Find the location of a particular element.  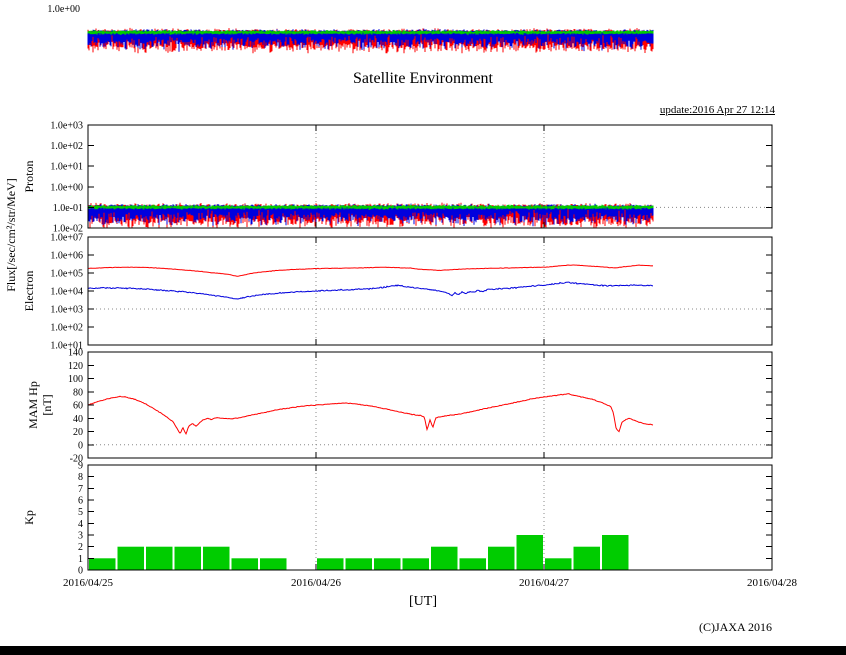

y-tick-label: 1.0e+00 is located at coordinates (66, 187).